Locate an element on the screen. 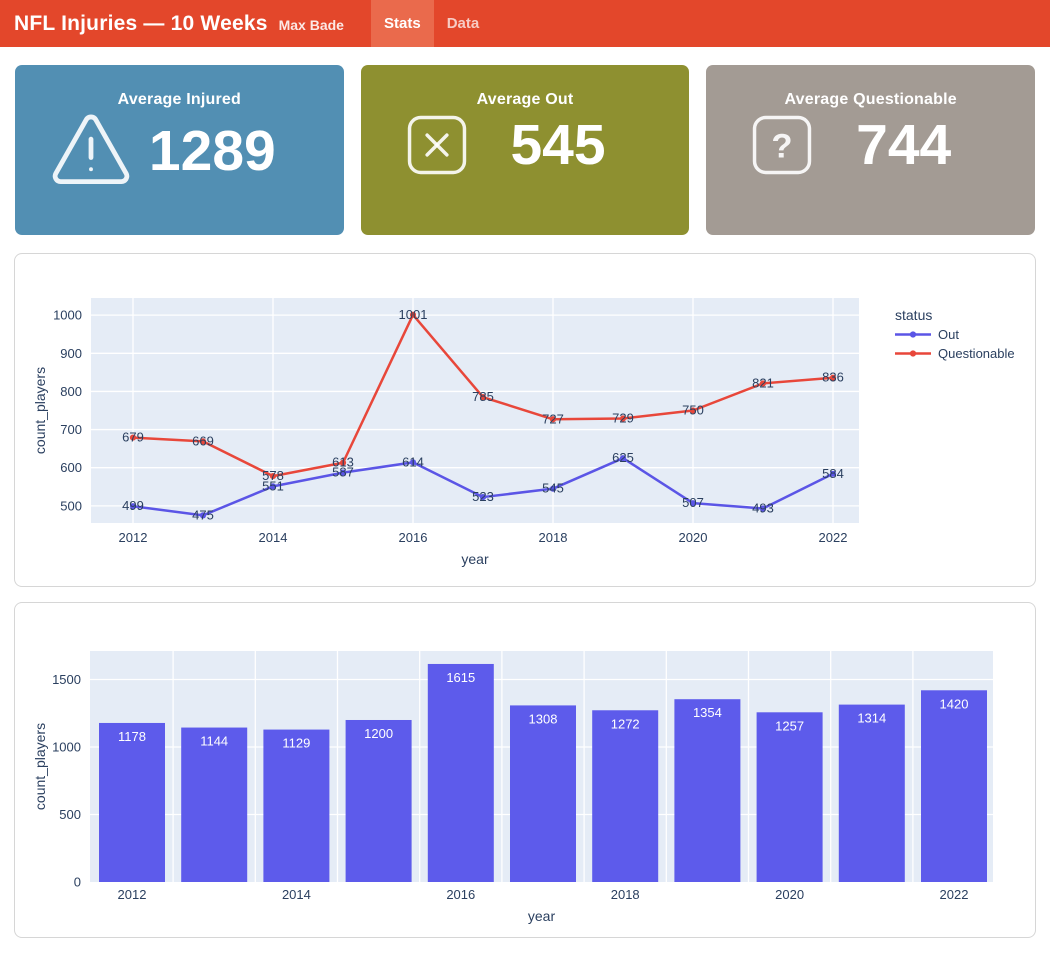 This screenshot has width=1050, height=955. svg-text: 584 is located at coordinates (833, 473).